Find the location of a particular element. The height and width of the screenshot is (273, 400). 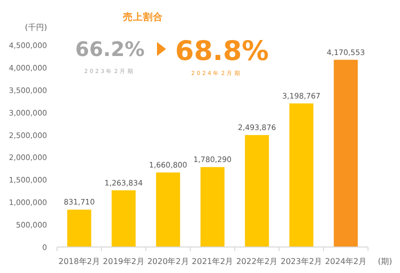

x-axis-title: (期) is located at coordinates (385, 261).